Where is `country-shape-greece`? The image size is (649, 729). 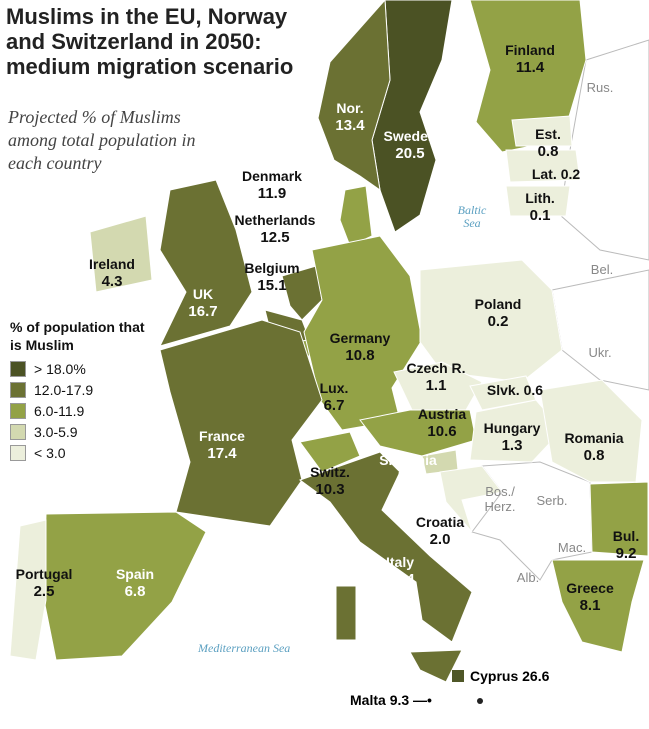
country-shape-greece is located at coordinates (598, 606).